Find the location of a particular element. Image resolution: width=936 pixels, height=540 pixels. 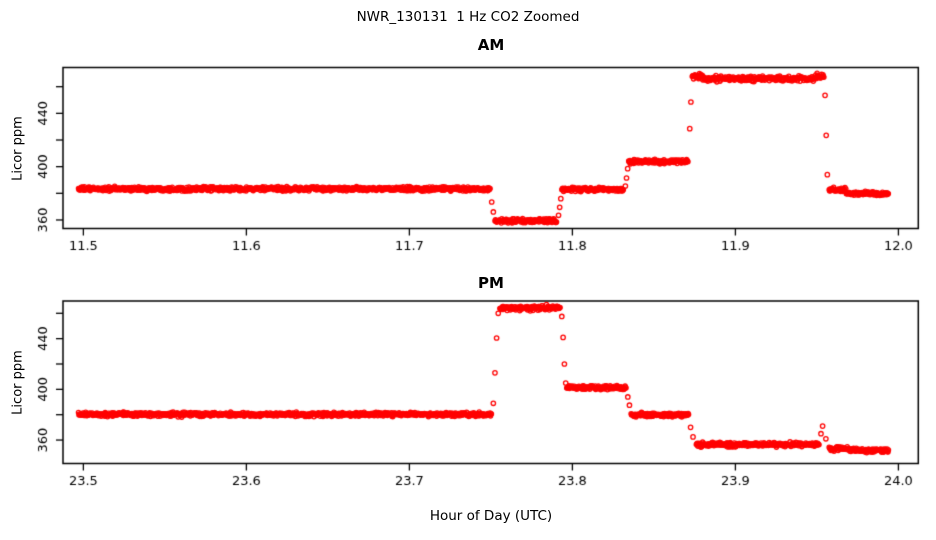

pm-y-axis-label: Licor ppm is located at coordinates (18, 382).